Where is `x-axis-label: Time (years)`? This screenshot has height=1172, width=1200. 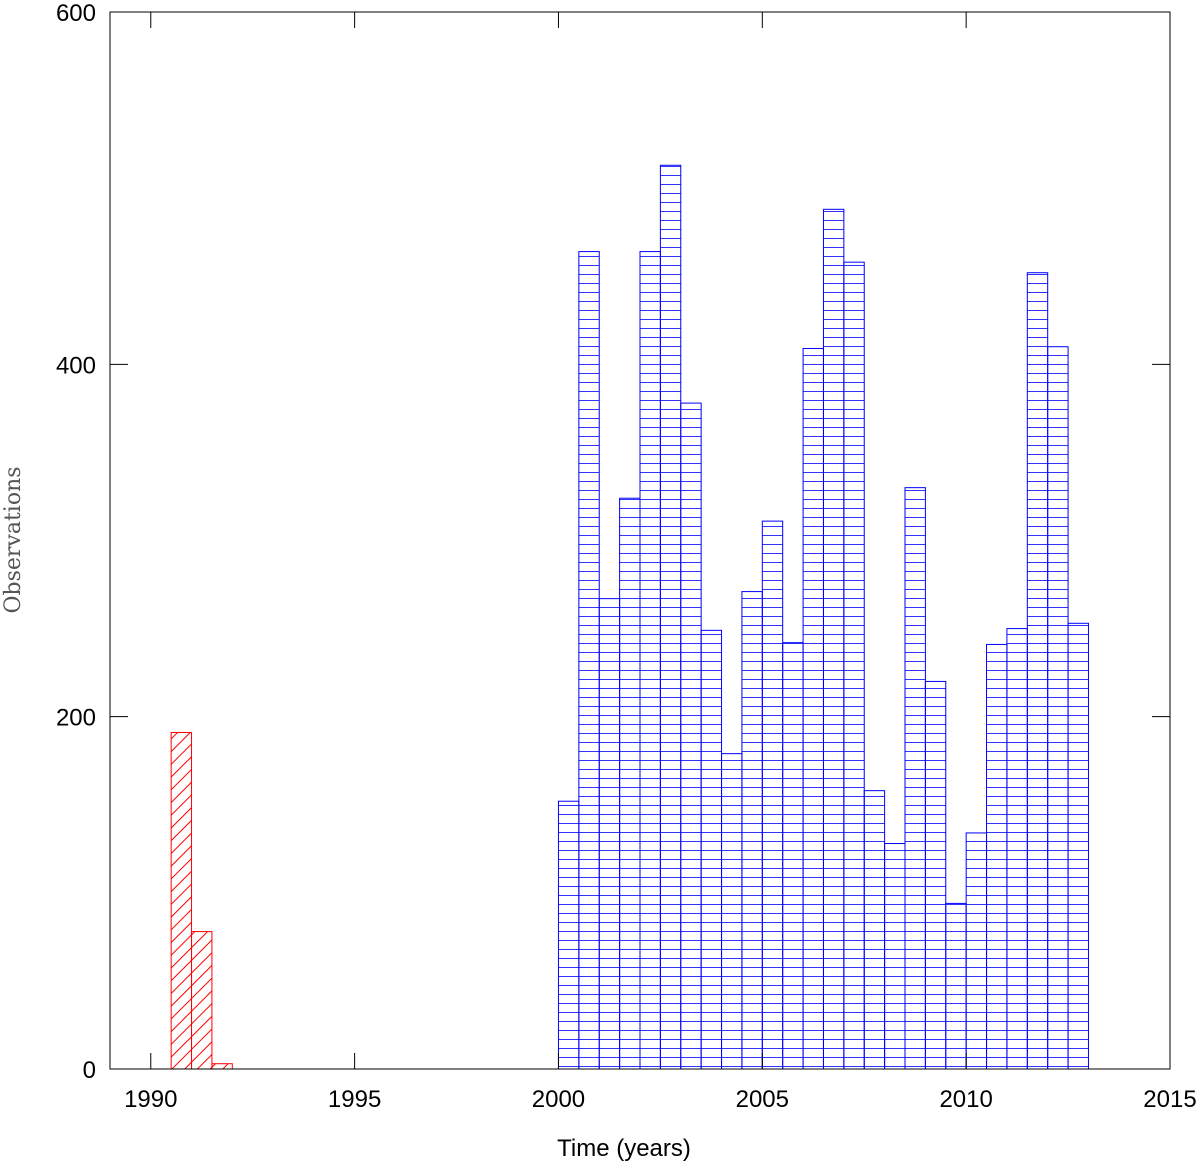 x-axis-label: Time (years) is located at coordinates (624, 1148).